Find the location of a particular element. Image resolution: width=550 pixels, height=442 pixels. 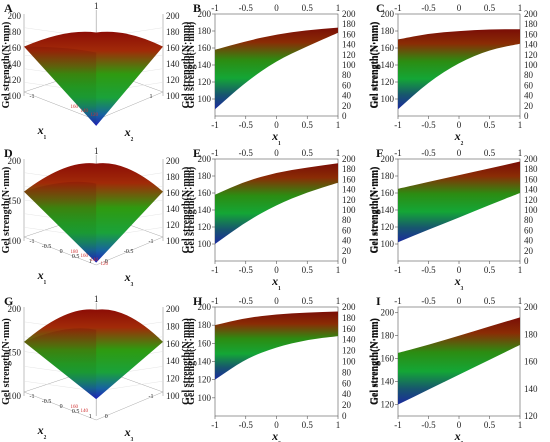

z-right-tick-label: 200 is located at coordinates (173, 161).